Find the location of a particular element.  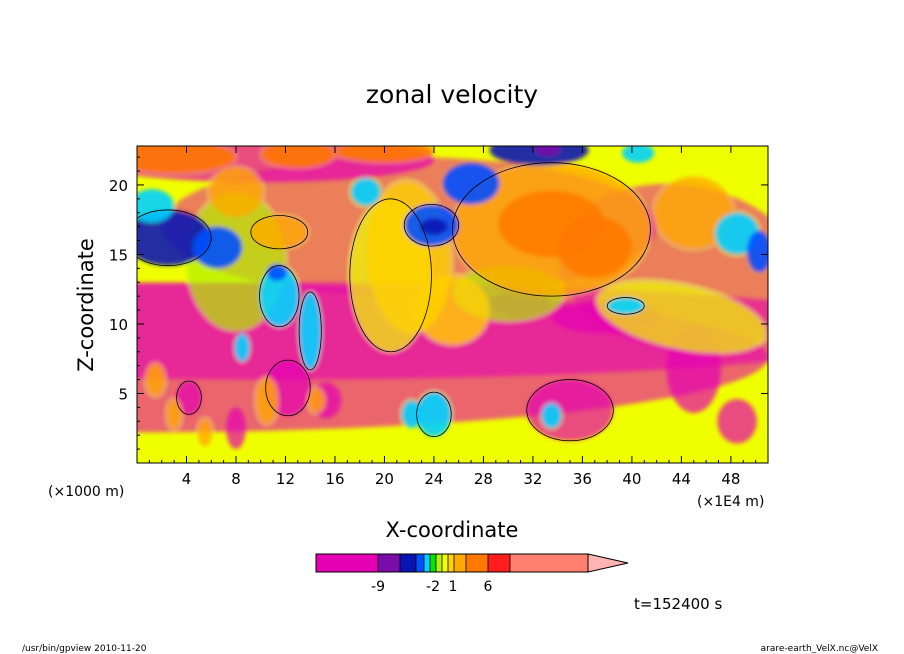

x-axis-label: X-coordinate is located at coordinates (452, 530).